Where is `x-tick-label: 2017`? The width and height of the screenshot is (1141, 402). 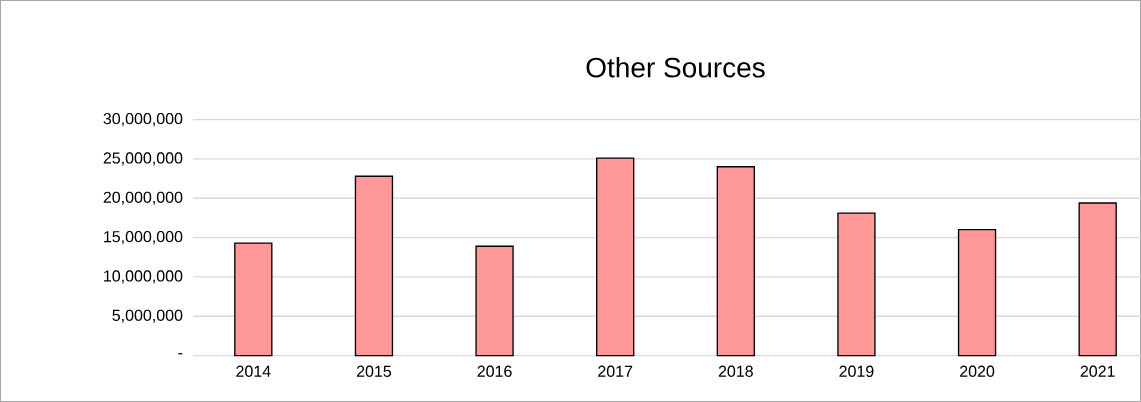
x-tick-label: 2017 is located at coordinates (615, 371).